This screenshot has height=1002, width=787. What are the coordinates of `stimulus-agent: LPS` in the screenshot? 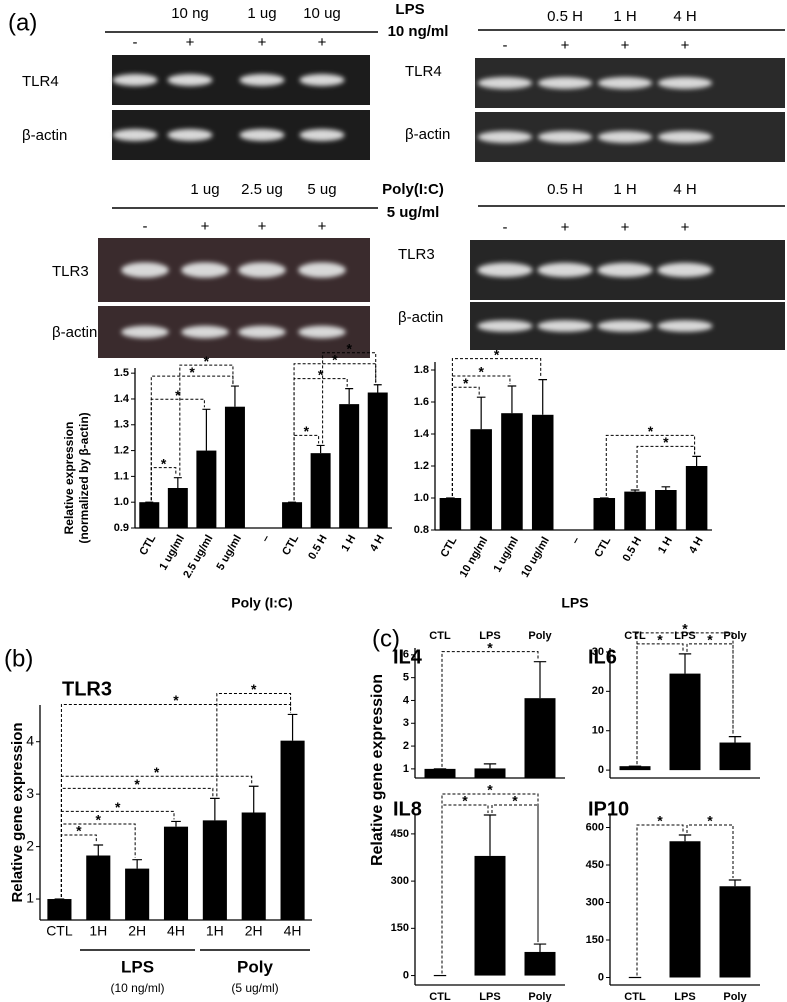 It's located at (409, 9).